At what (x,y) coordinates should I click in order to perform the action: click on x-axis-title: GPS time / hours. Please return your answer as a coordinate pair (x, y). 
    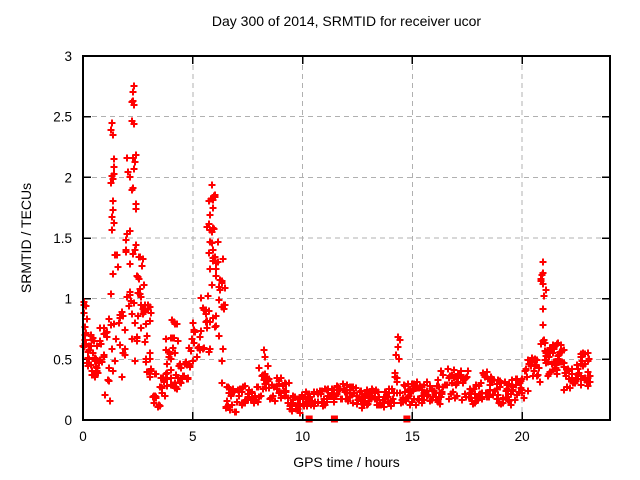
    Looking at the image, I should click on (346, 462).